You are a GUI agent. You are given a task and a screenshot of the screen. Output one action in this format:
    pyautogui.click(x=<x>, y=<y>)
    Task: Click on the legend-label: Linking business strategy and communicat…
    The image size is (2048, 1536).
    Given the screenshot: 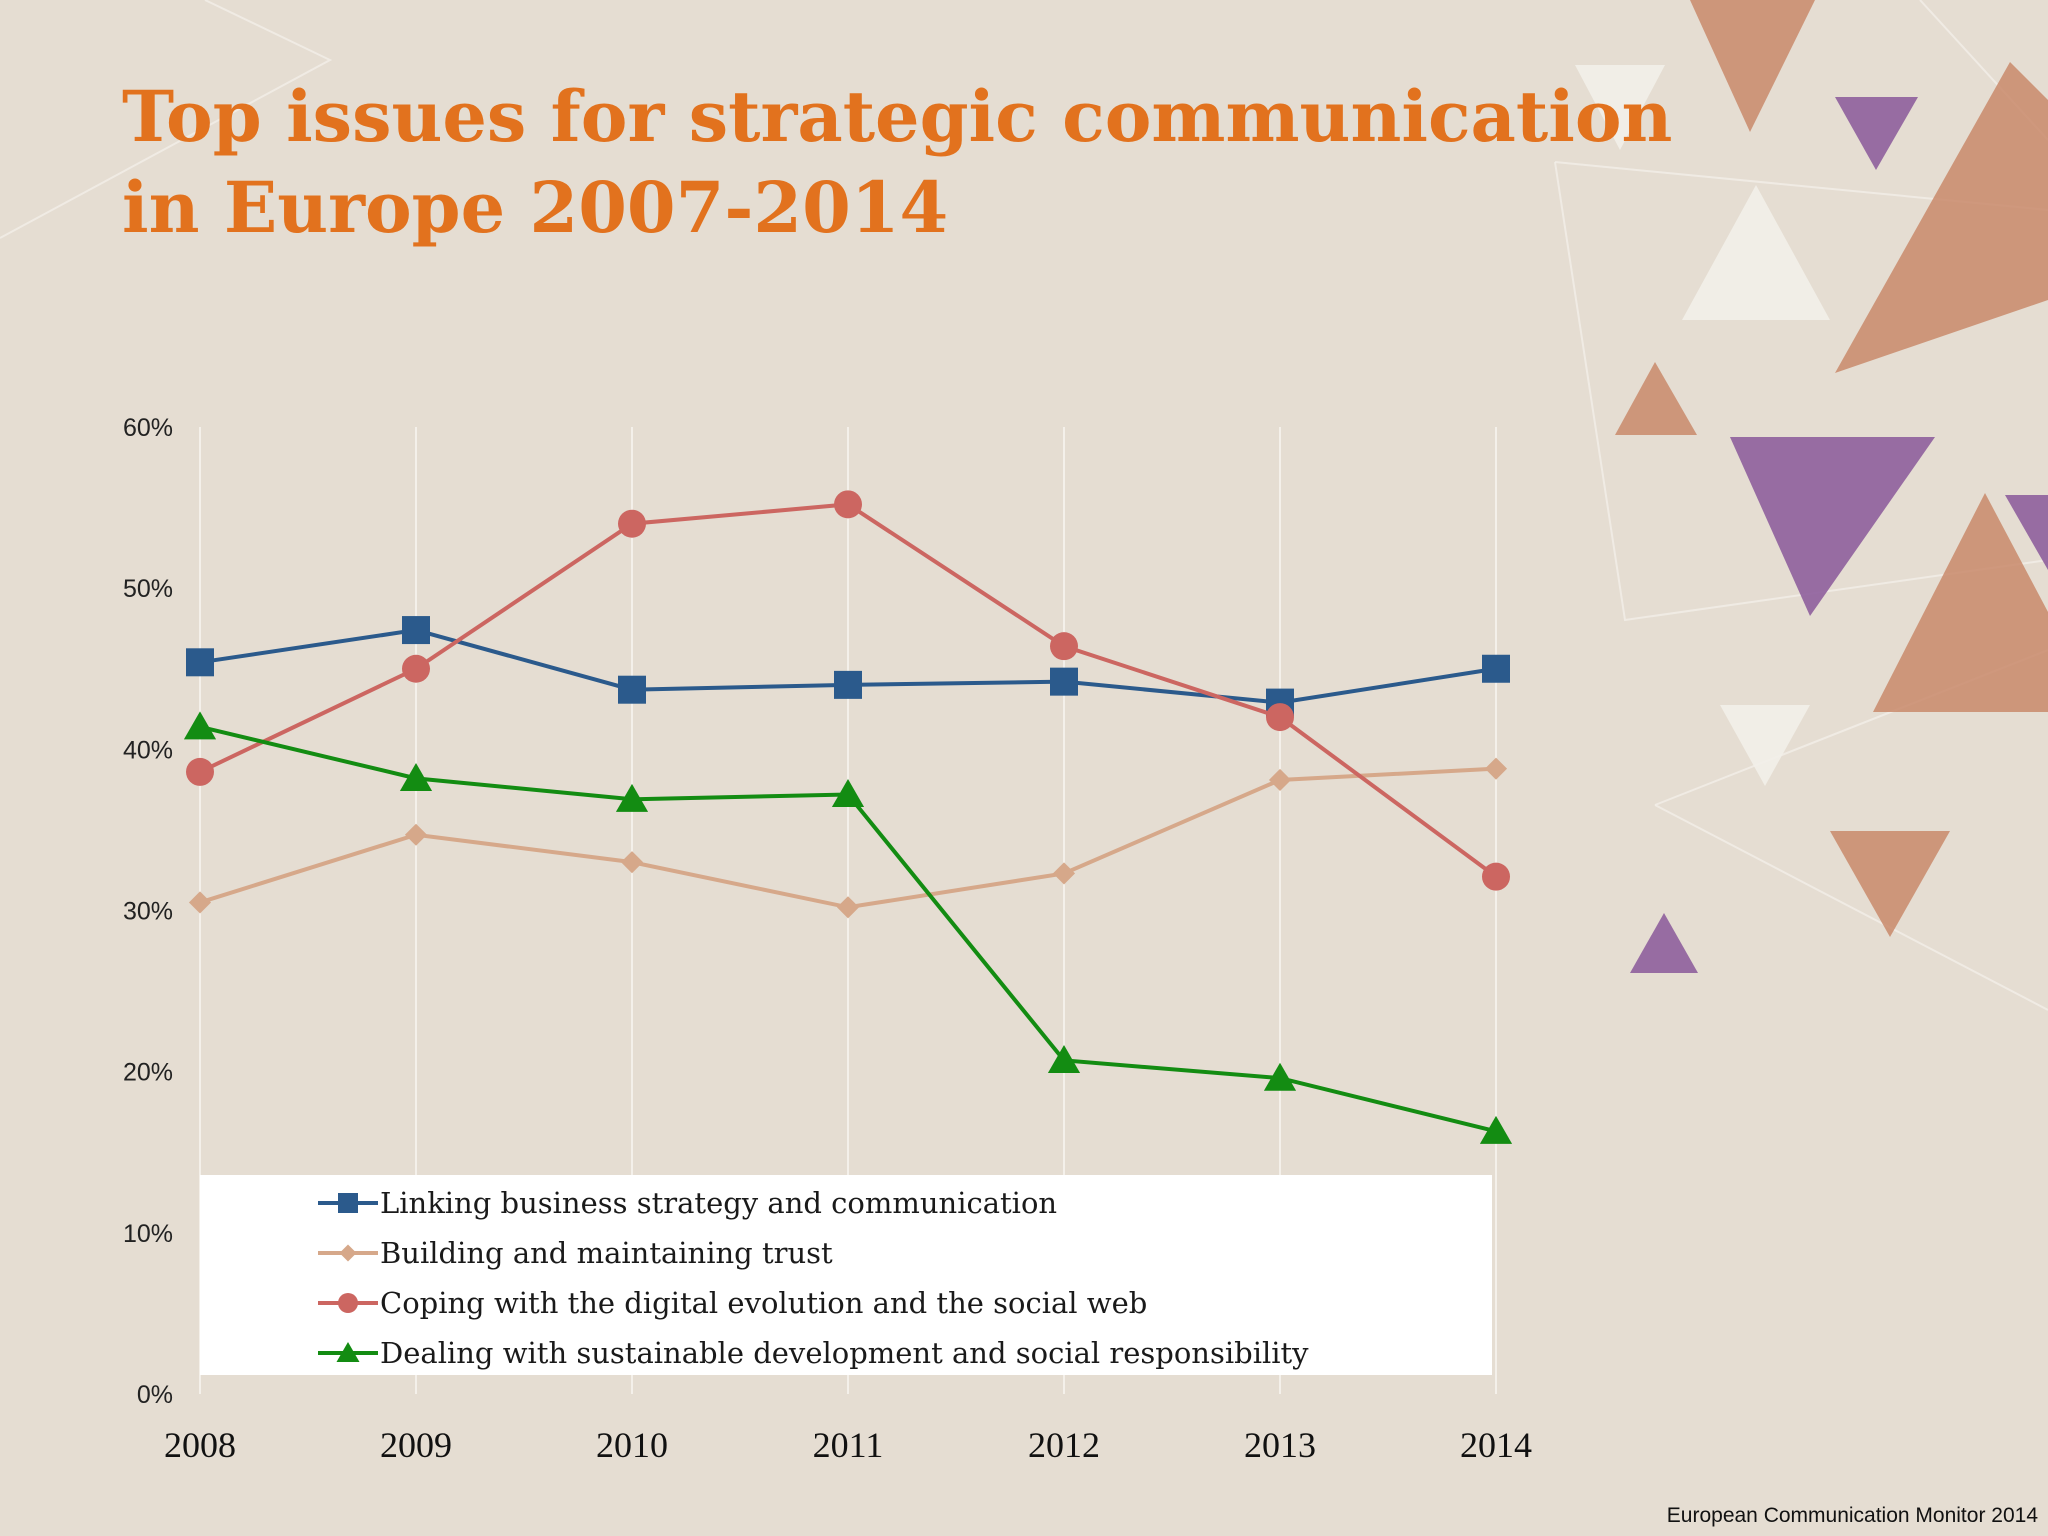 What is the action you would take?
    pyautogui.click(x=718, y=1203)
    